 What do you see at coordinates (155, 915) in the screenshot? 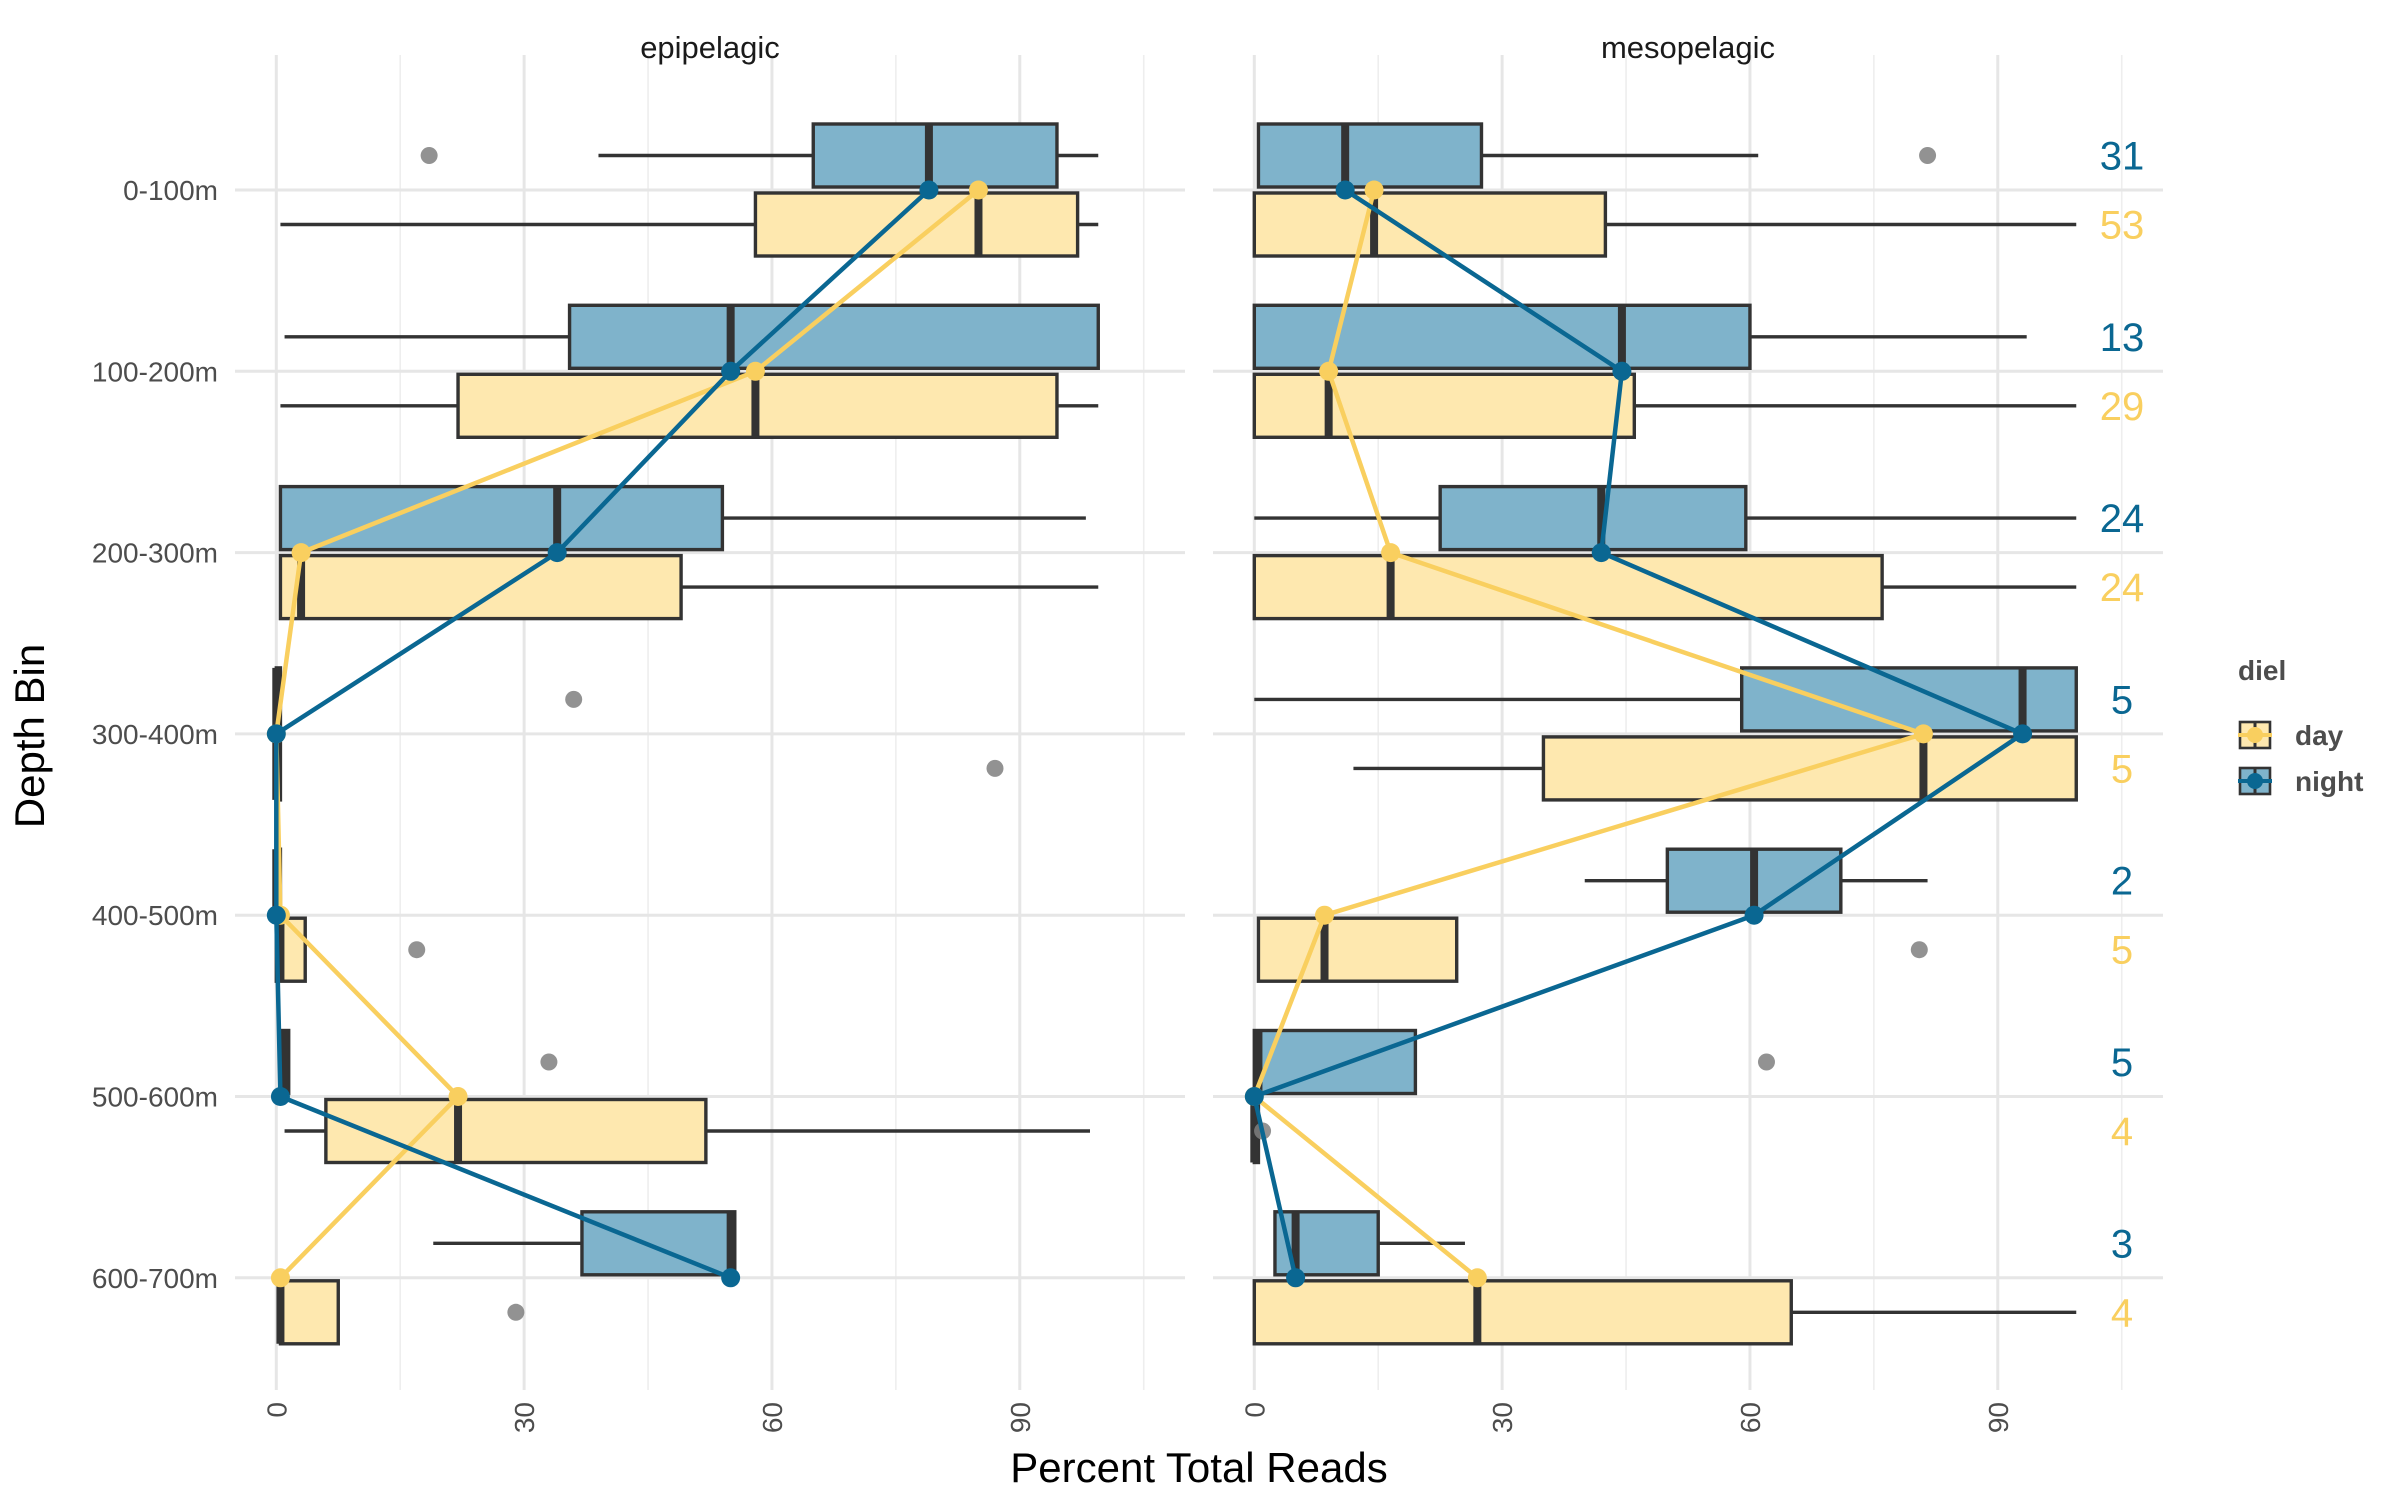
I see `y-tick-label: 400-500m` at bounding box center [155, 915].